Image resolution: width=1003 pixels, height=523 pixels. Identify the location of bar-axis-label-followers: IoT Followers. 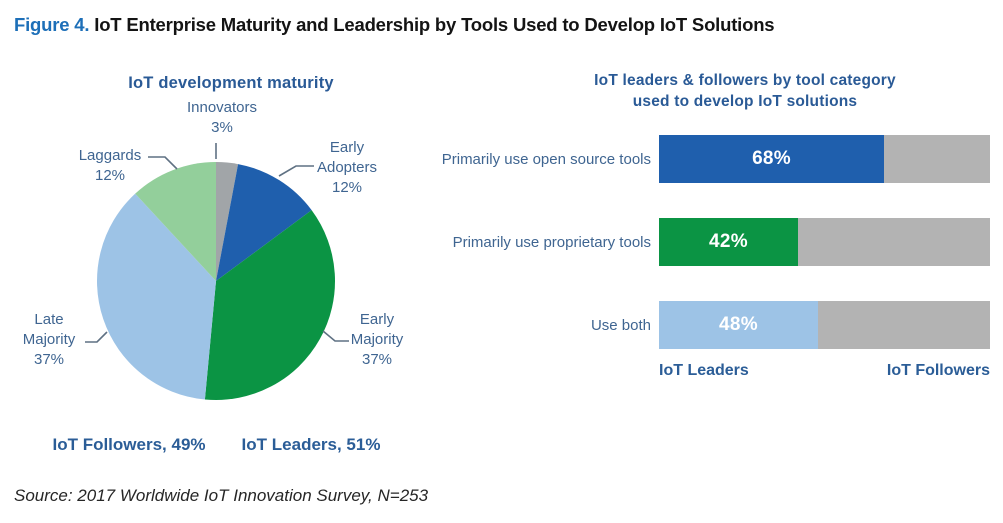
(938, 370).